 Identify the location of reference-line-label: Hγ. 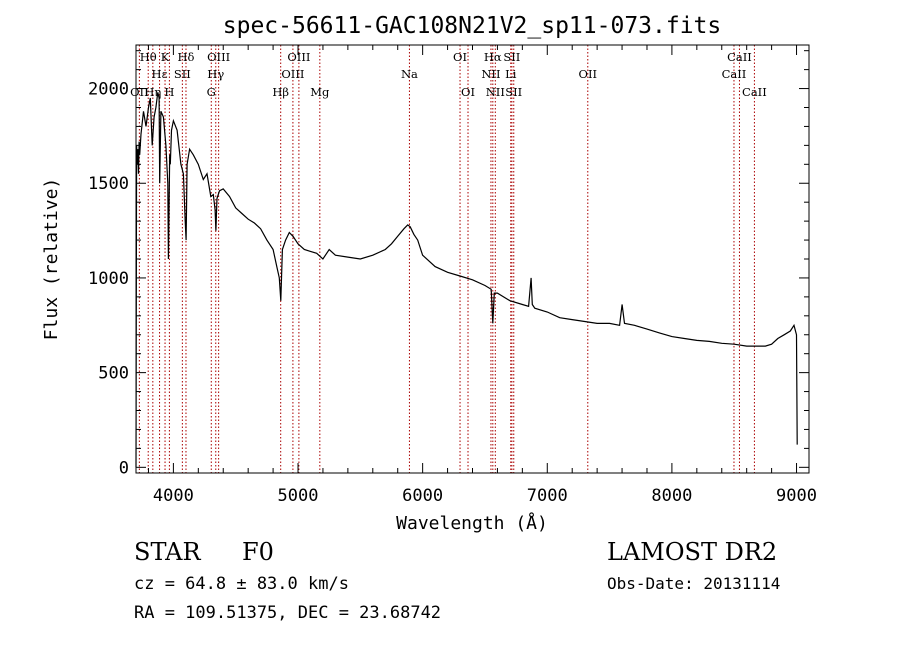
(215, 74).